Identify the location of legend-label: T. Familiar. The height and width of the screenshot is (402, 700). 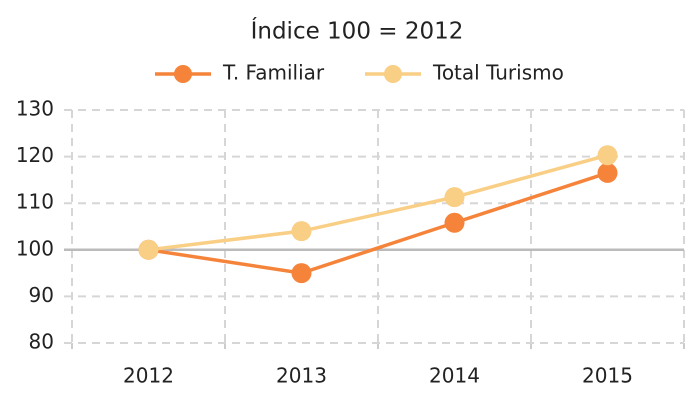
(273, 73).